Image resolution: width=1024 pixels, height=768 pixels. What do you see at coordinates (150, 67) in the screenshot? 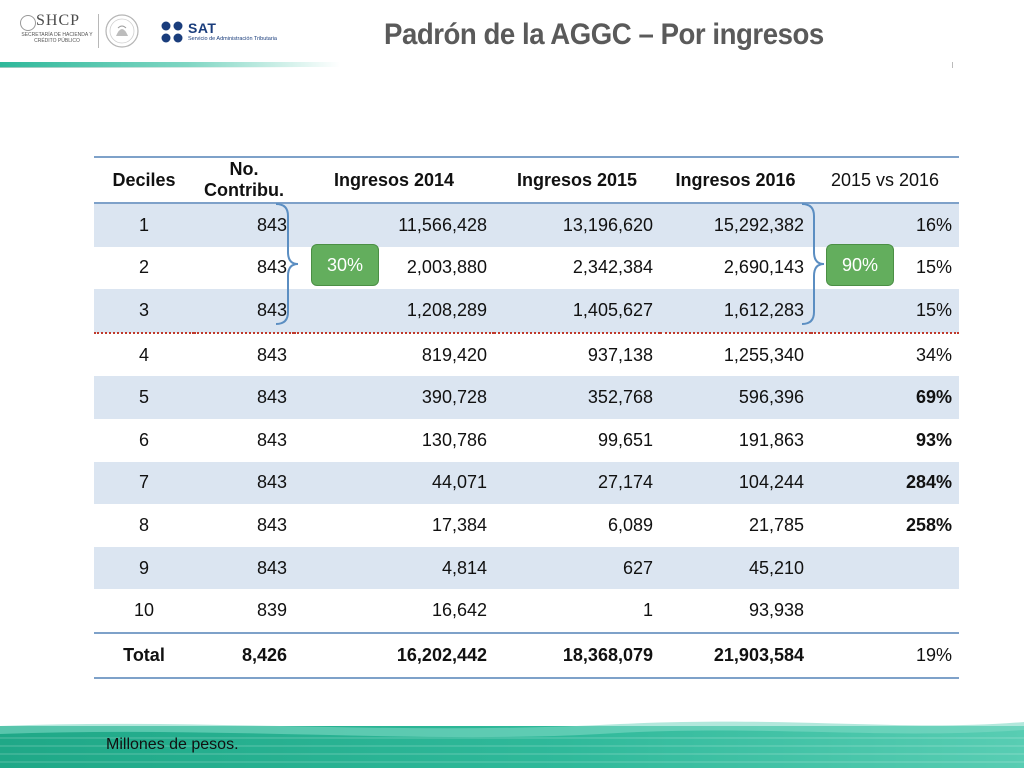
I see `header-thin-rule` at bounding box center [150, 67].